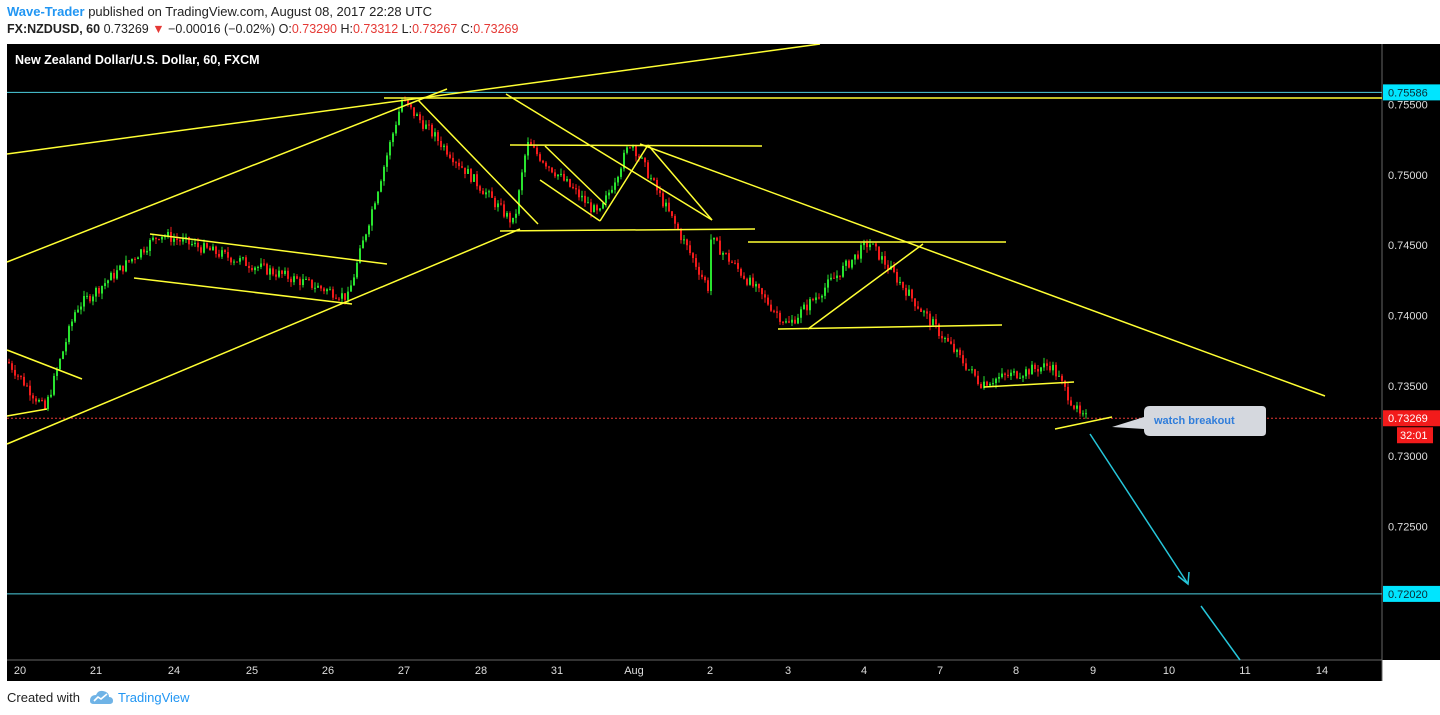 The width and height of the screenshot is (1440, 715). I want to click on author-link: Wave-Trader, so click(46, 11).